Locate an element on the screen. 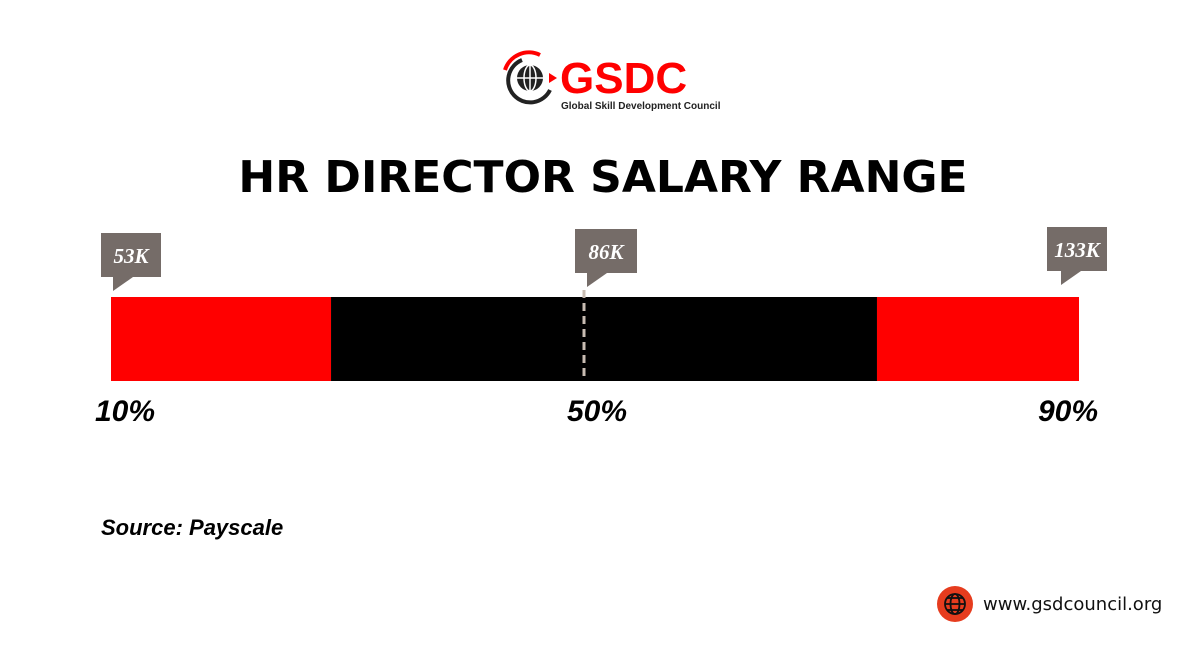 This screenshot has height=650, width=1200. range-bar is located at coordinates (595, 339).